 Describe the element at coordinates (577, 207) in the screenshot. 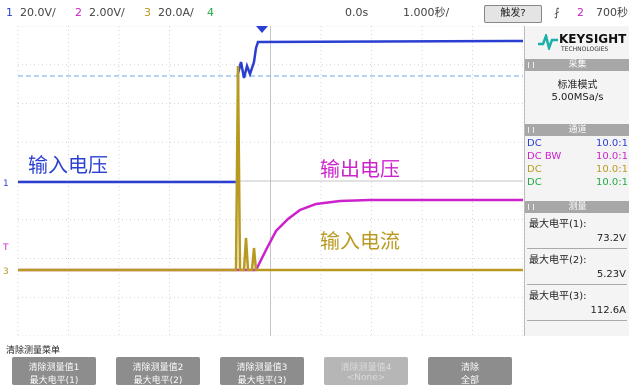

I see `measure-header: 测量` at that location.